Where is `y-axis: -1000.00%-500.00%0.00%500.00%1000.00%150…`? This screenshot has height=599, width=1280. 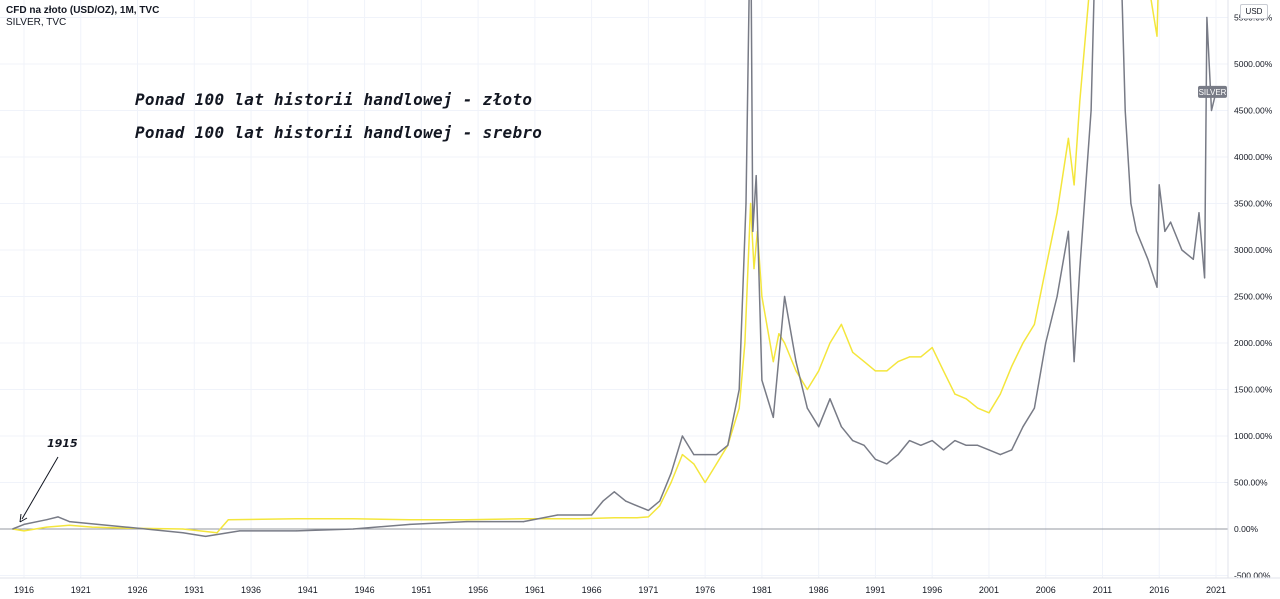 y-axis: -1000.00%-500.00%0.00%500.00%1000.00%150… is located at coordinates (1252, 299).